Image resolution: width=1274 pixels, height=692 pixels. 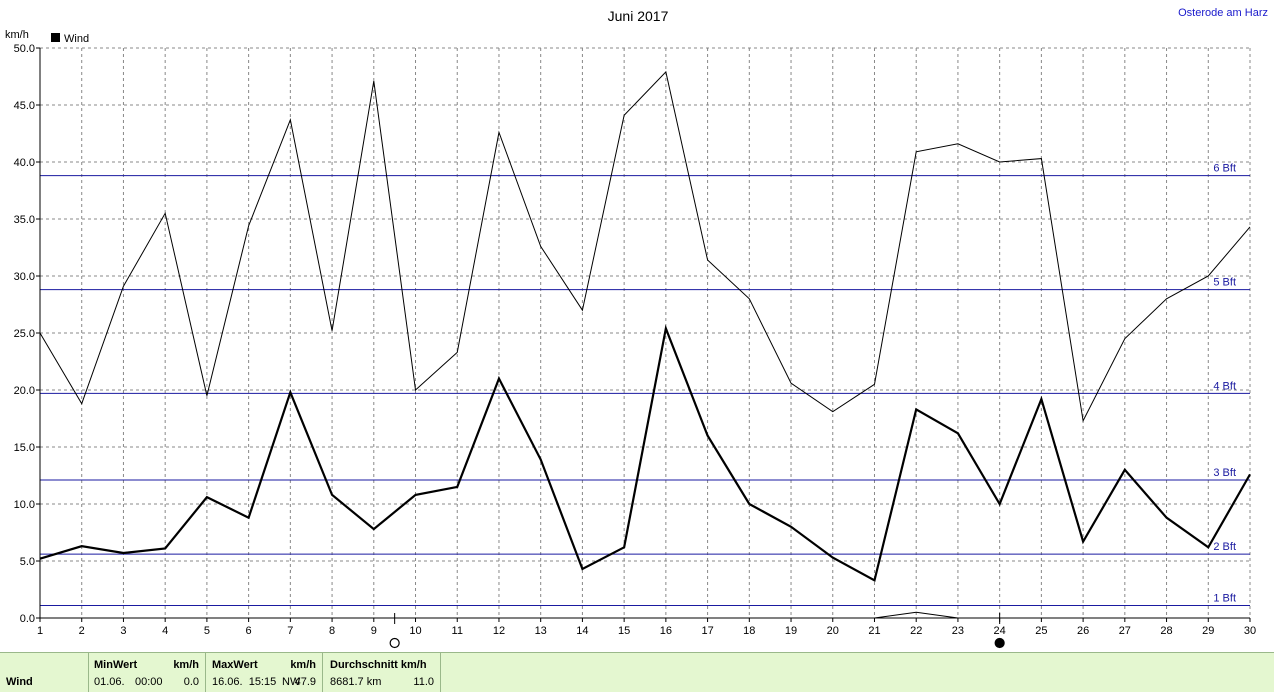 What do you see at coordinates (374, 631) in the screenshot?
I see `x-tick-label: 9` at bounding box center [374, 631].